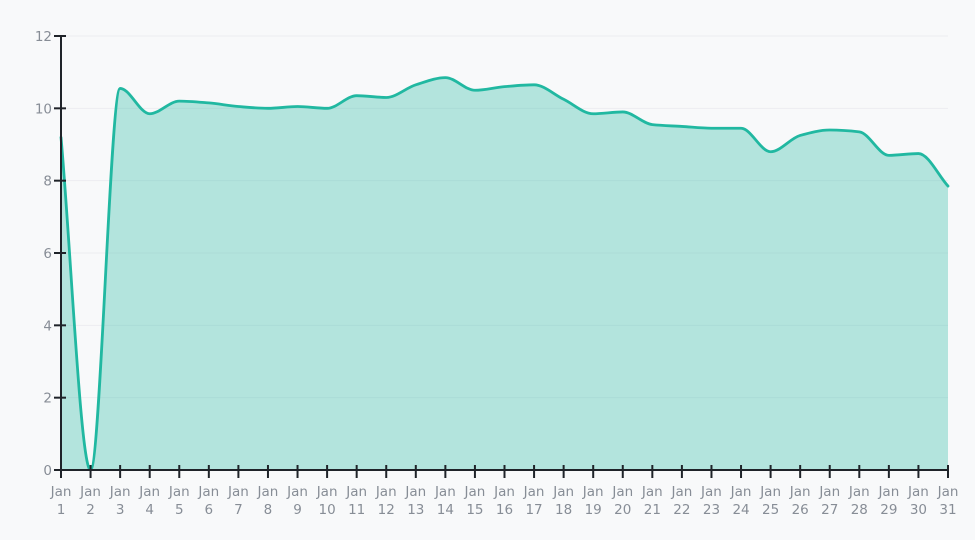 This screenshot has width=975, height=540. I want to click on x-tick-label-day: 25, so click(770, 510).